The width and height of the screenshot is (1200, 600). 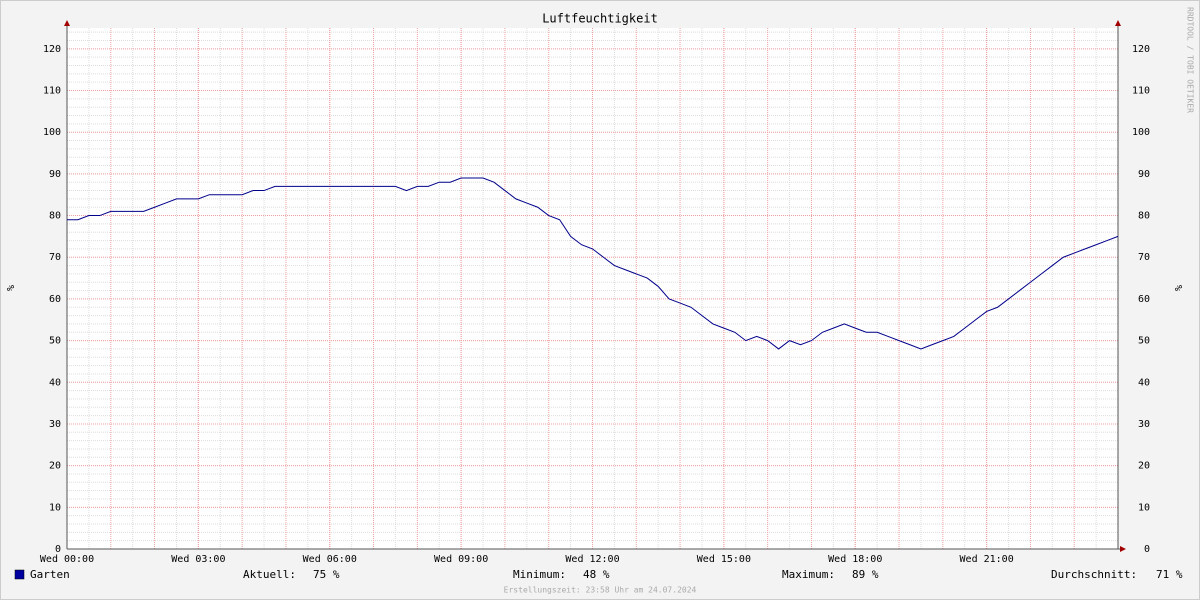 What do you see at coordinates (596, 574) in the screenshot?
I see `stat-value: 48 %` at bounding box center [596, 574].